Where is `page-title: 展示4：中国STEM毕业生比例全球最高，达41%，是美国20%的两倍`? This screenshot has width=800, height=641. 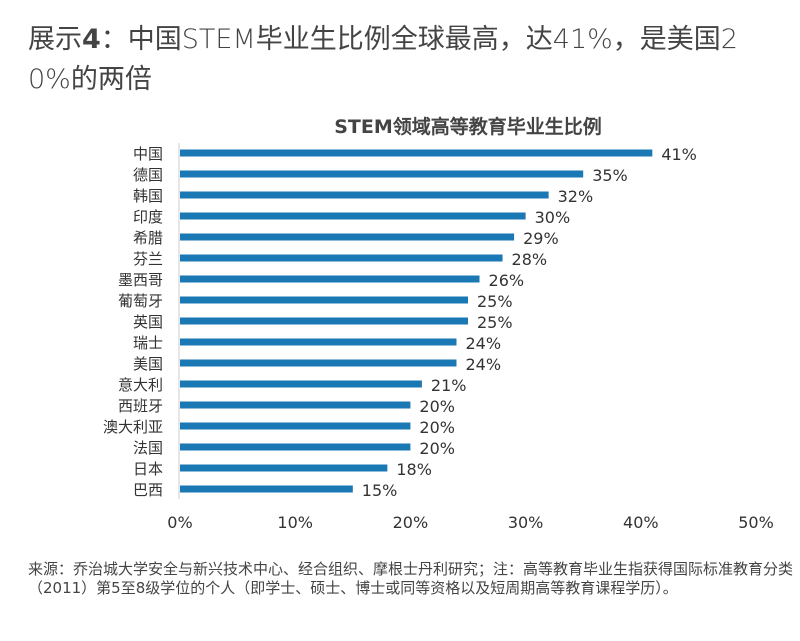
page-title: 展示4：中国STEM毕业生比例全球最高，达41%，是美国20%的两倍 is located at coordinates (388, 60).